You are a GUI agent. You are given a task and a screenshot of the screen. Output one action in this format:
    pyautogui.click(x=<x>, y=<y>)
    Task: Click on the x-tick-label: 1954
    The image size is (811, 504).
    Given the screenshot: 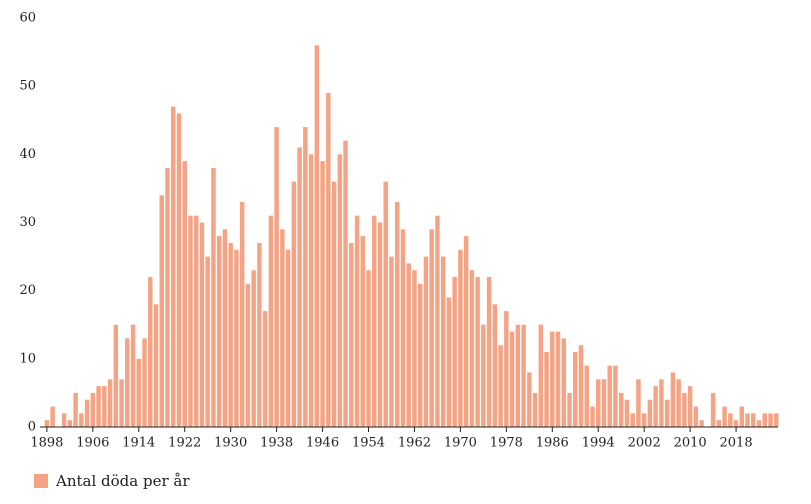 What is the action you would take?
    pyautogui.click(x=368, y=443)
    